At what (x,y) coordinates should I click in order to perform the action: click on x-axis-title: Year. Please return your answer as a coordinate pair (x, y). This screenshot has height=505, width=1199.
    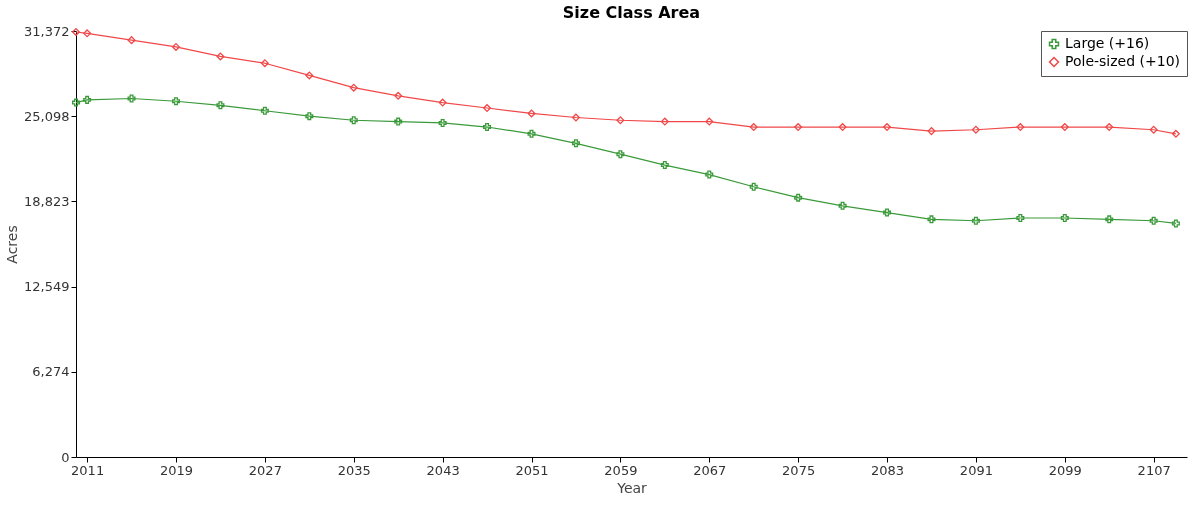
    Looking at the image, I should click on (632, 487).